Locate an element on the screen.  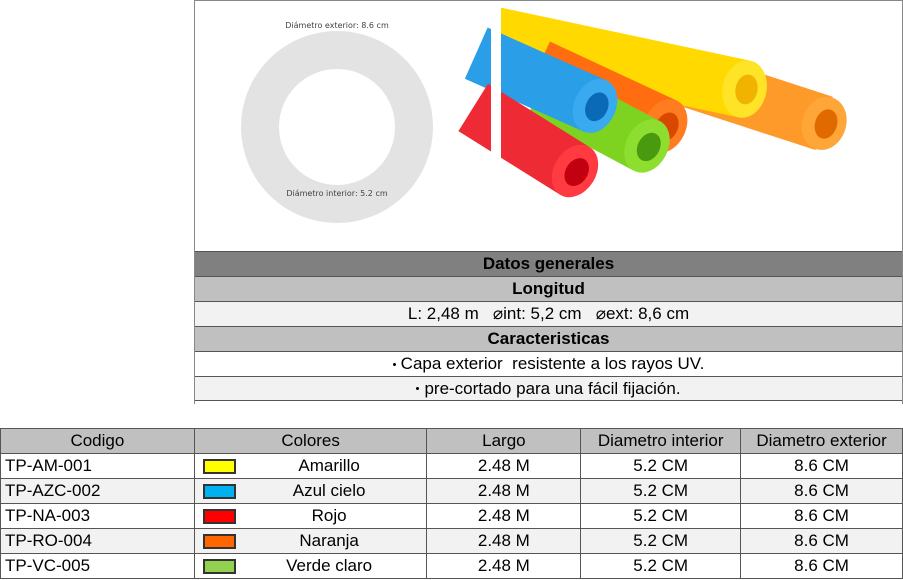
table-row: TP-RO-004 Naranja 2.48 M 5.2 CM 8.6 CM is located at coordinates (451, 541).